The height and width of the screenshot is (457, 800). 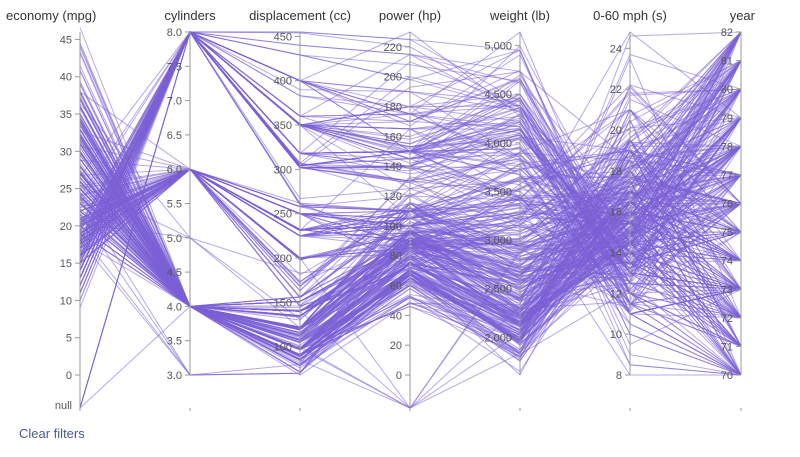 I want to click on axis-title: power (hp), so click(x=410, y=15).